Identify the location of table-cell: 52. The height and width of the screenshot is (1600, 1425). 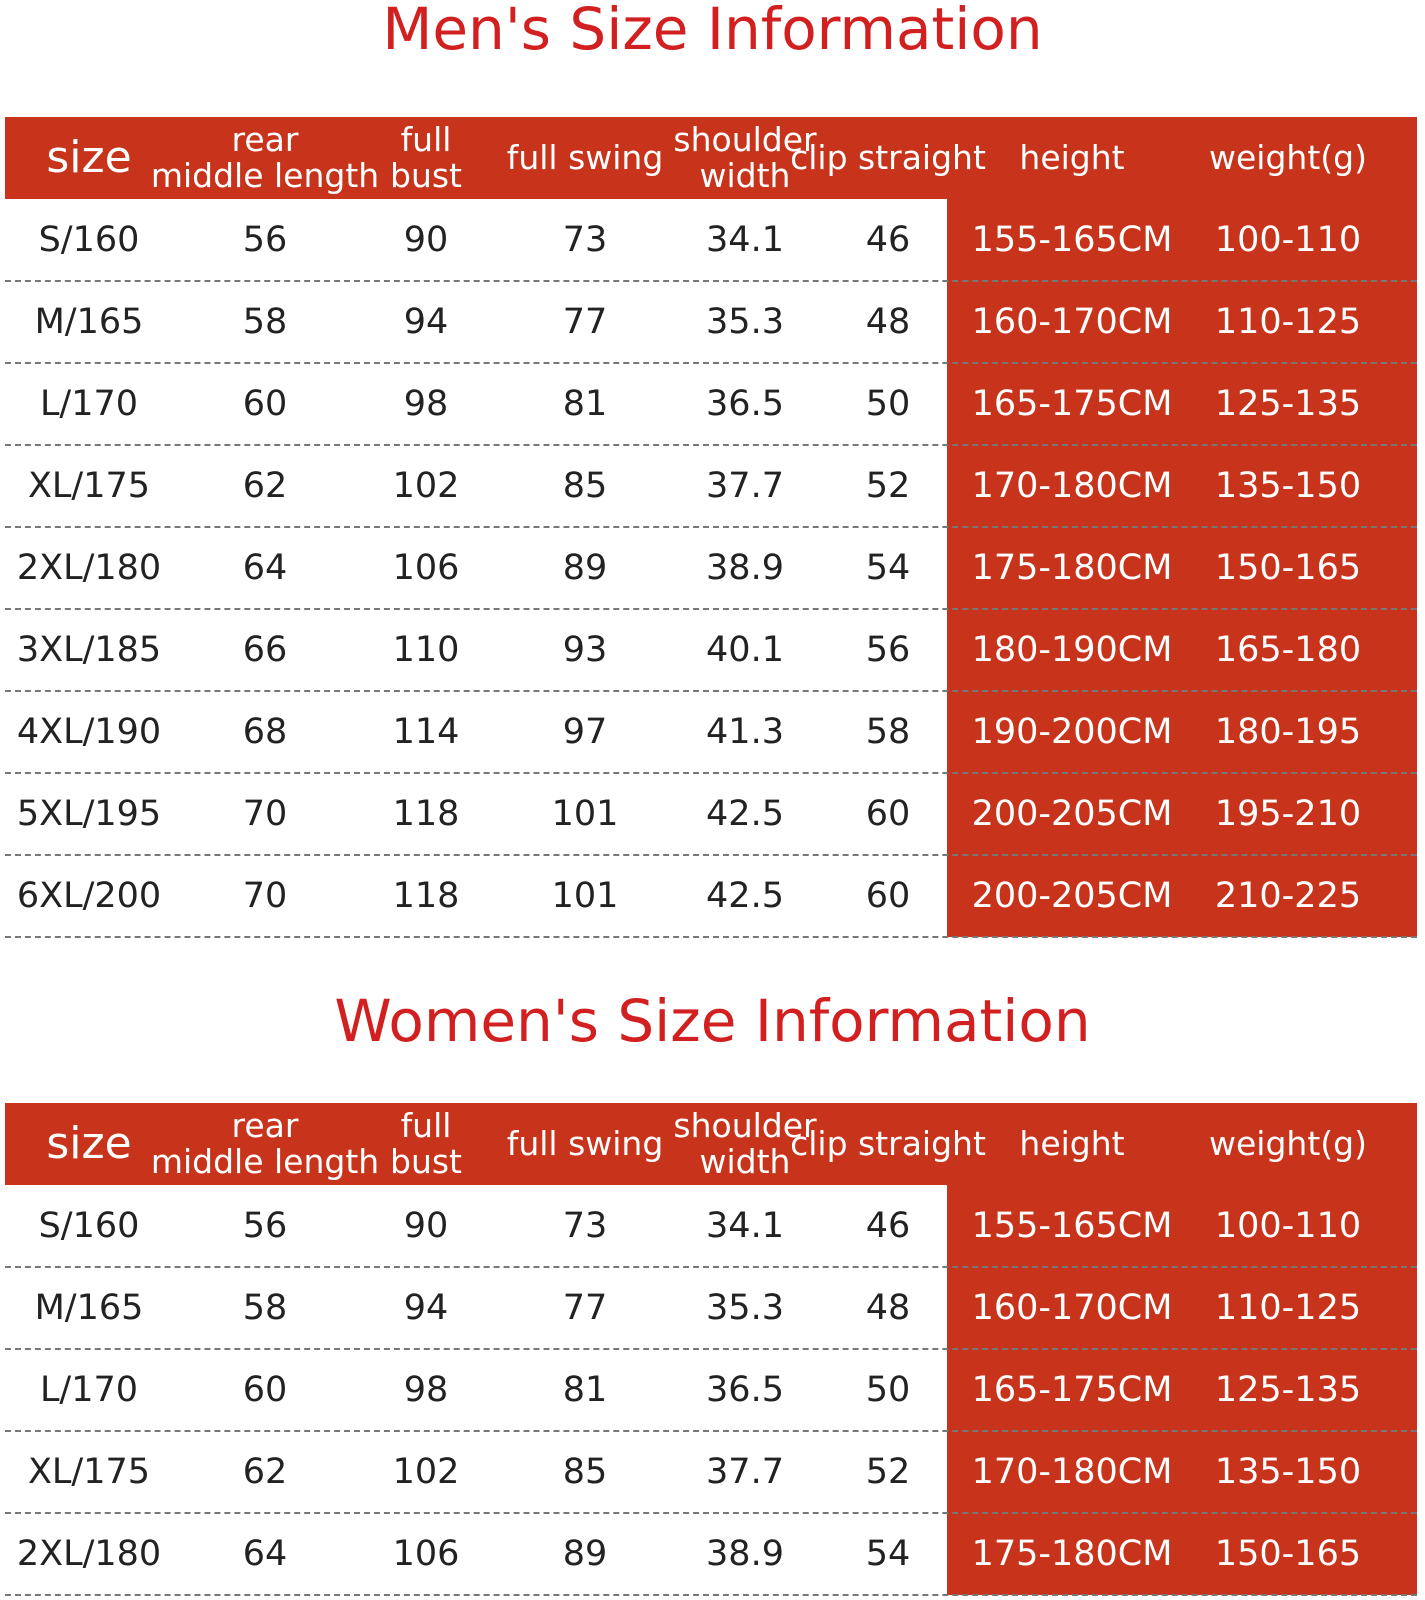
(888, 486).